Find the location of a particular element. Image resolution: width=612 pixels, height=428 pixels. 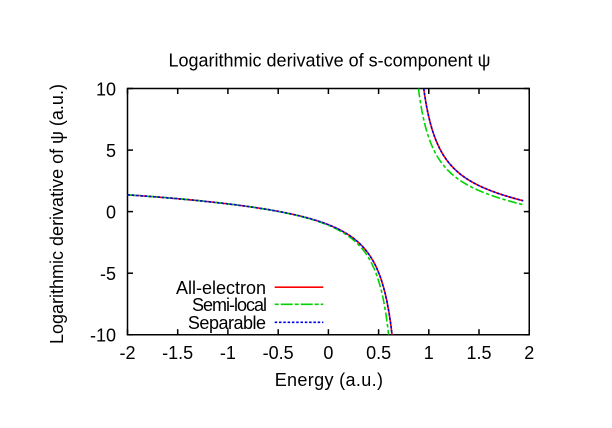

svg-text: 5 is located at coordinates (111, 151).